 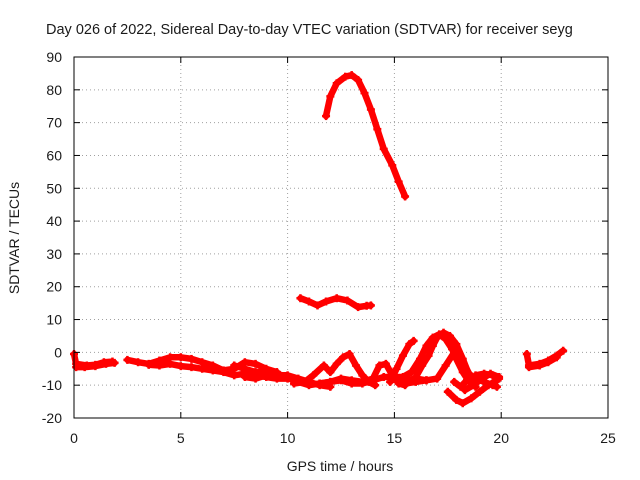 I want to click on x-tick-label: 25, so click(x=608, y=438).